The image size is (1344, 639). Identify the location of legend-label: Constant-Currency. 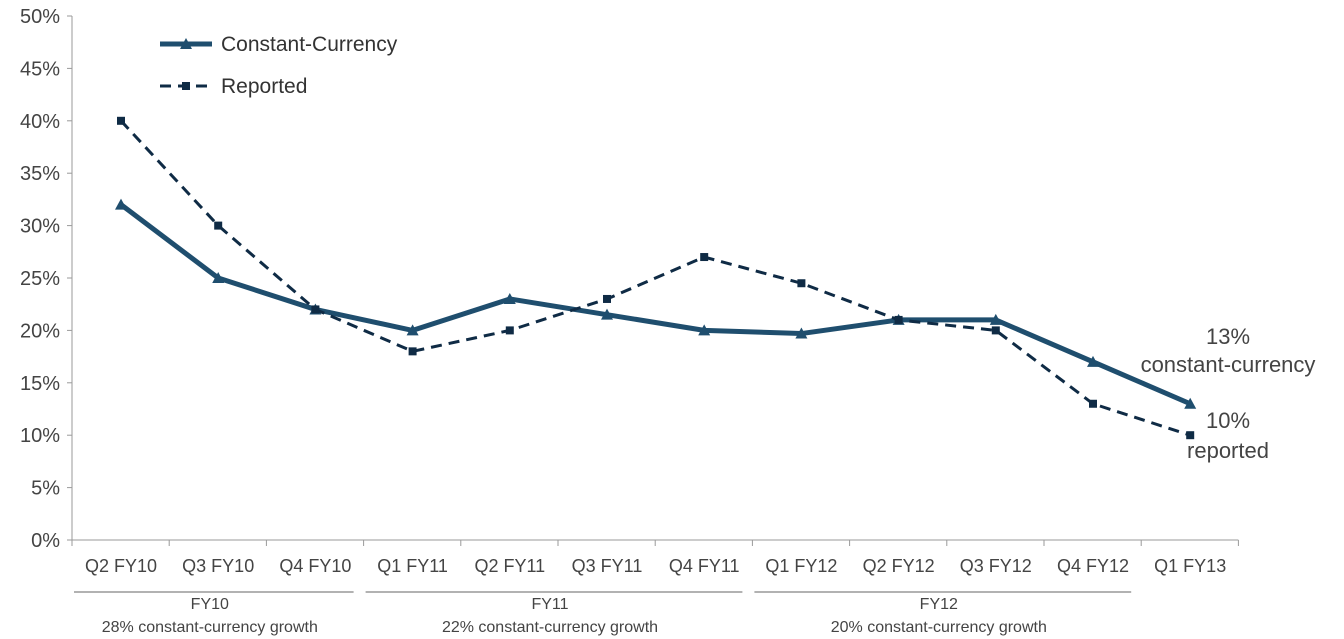
(309, 44).